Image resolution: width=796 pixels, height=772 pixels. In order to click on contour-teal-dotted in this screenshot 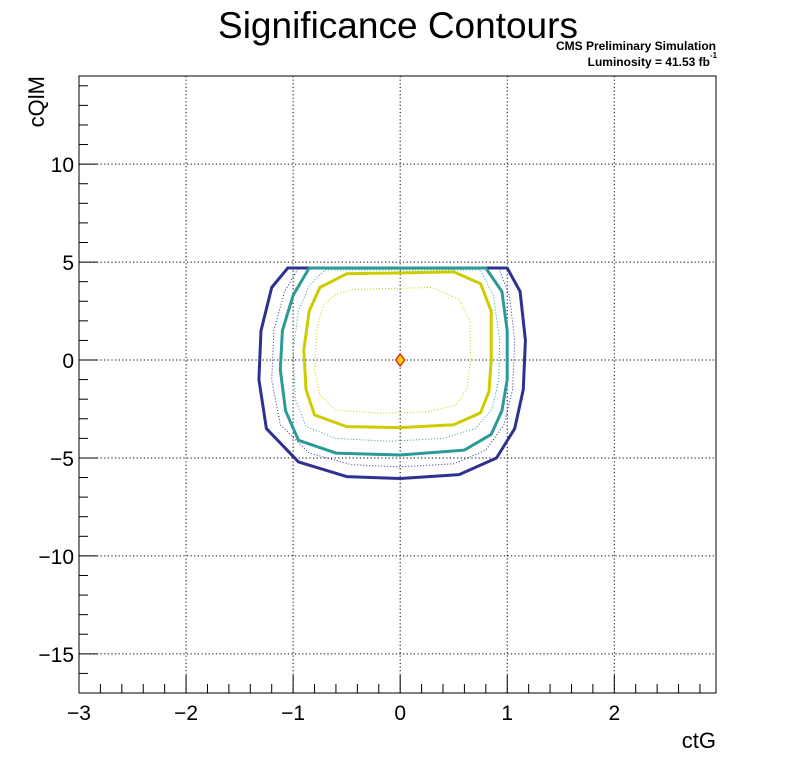, I will do `click(396, 355)`.